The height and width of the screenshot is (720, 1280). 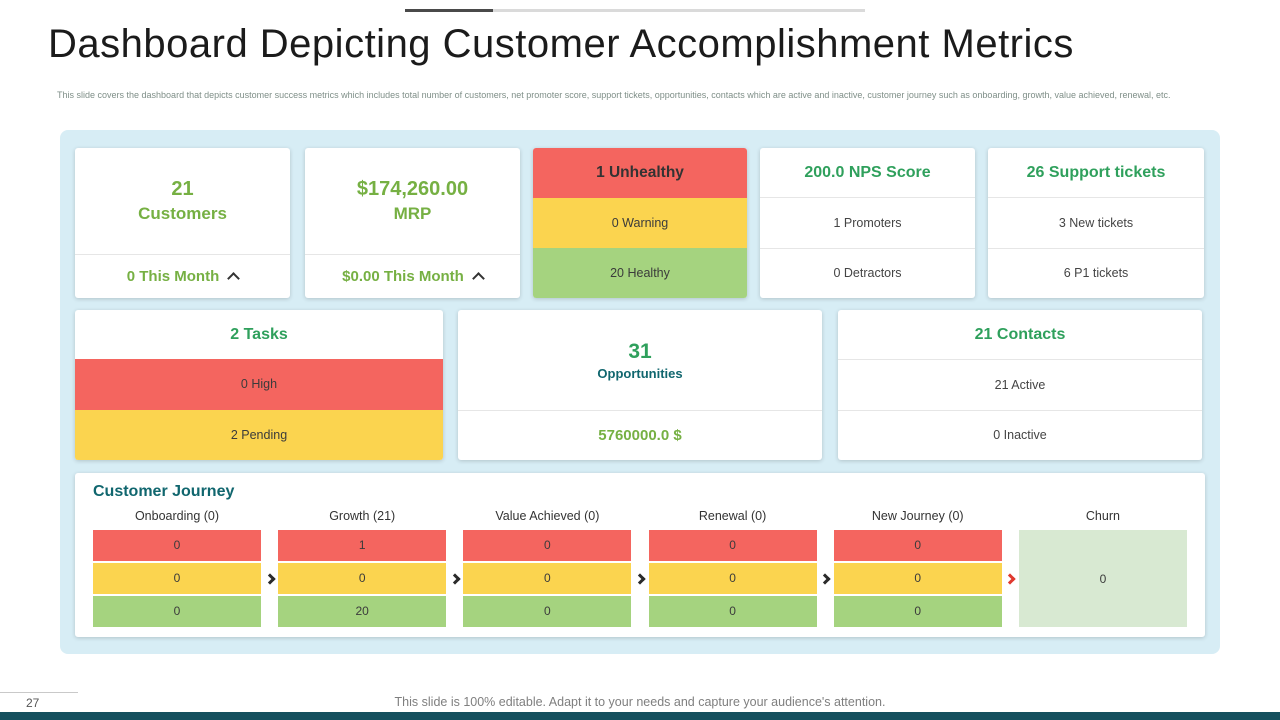 What do you see at coordinates (1102, 578) in the screenshot?
I see `churn-value-box: 0` at bounding box center [1102, 578].